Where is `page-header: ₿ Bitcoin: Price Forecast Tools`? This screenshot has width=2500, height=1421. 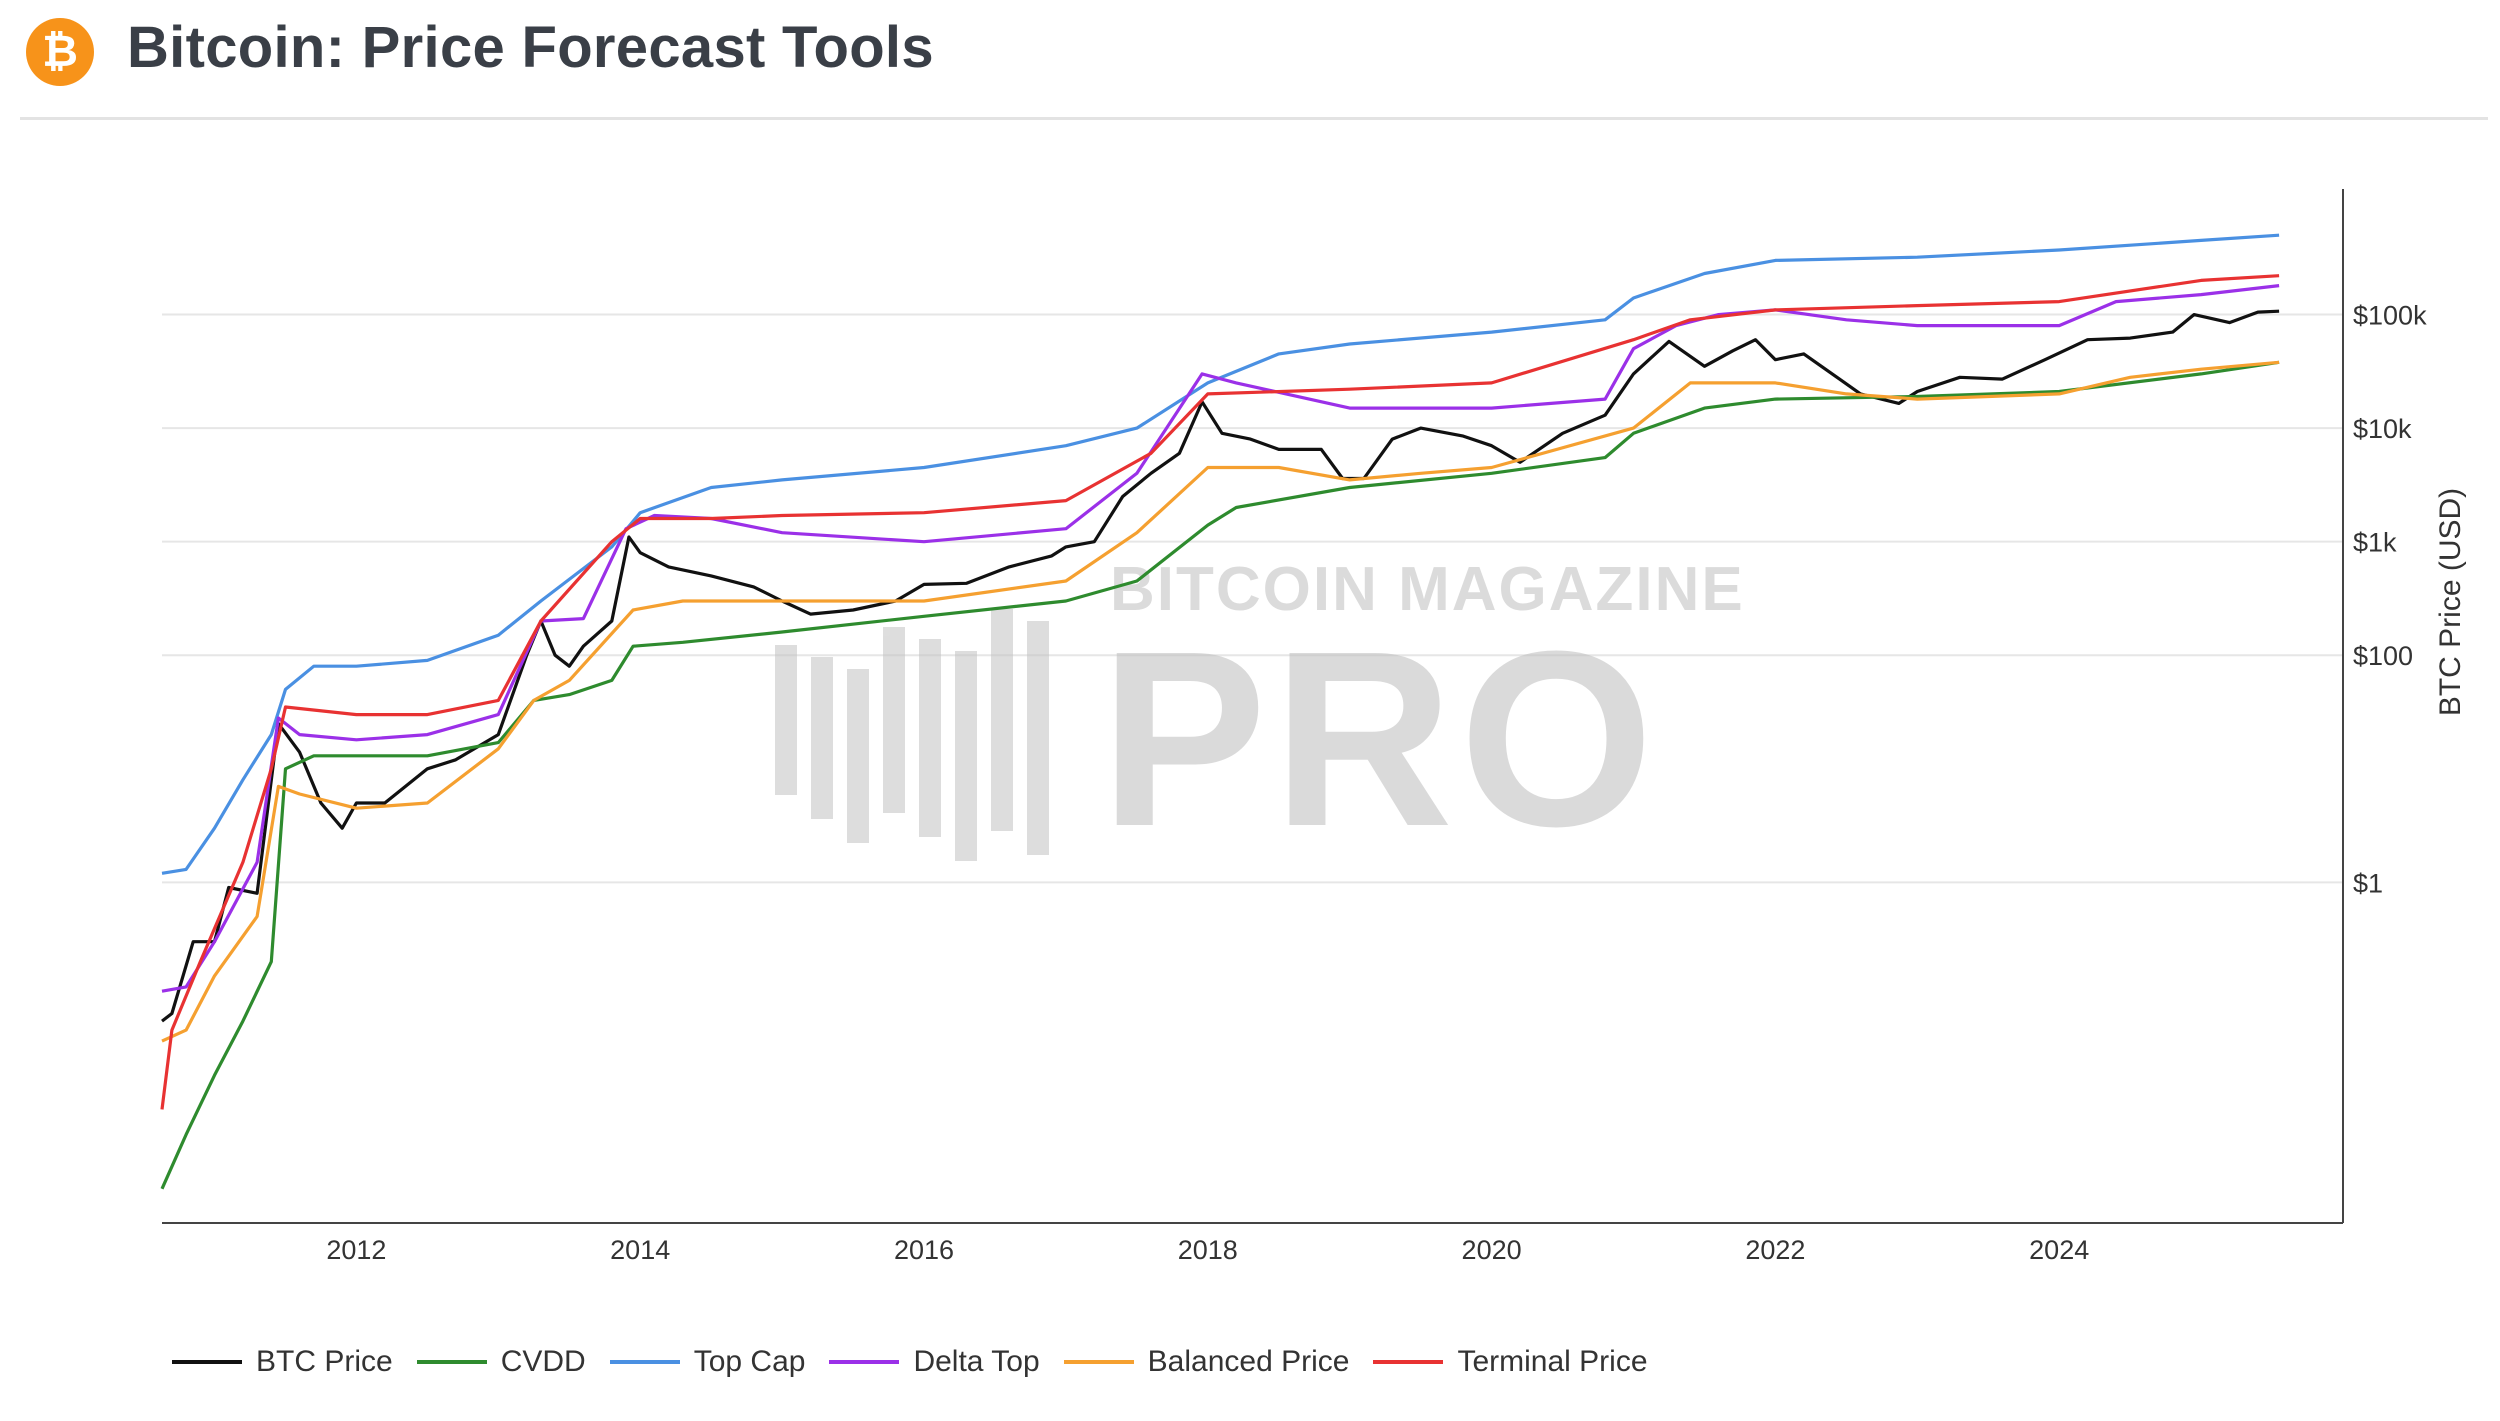
page-header: ₿ Bitcoin: Price Forecast Tools is located at coordinates (1250, 61).